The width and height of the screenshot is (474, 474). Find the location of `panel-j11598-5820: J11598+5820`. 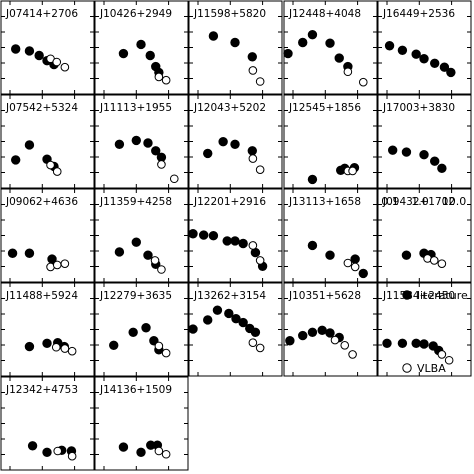

panel-j11598-5820: J11598+5820 is located at coordinates (235, 47).